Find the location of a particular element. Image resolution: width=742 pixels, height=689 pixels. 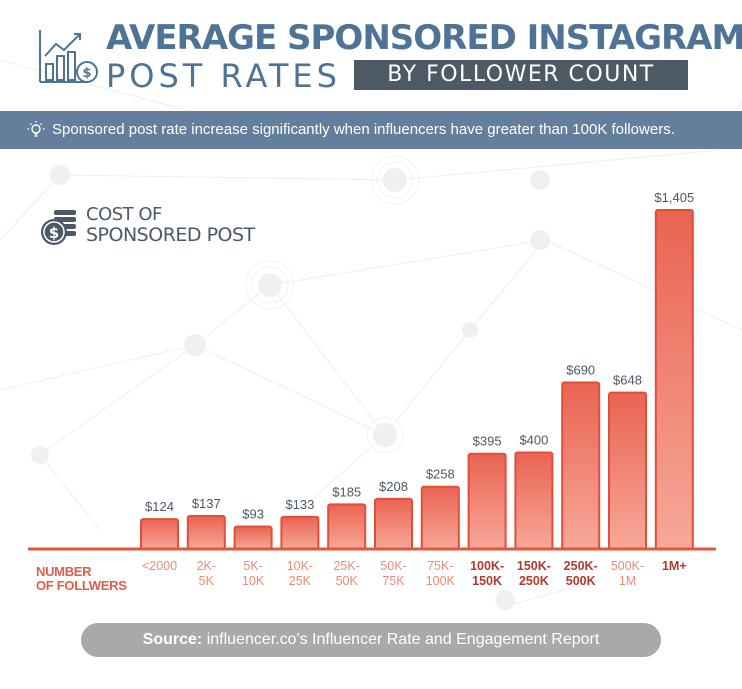

value-label-9: $690 is located at coordinates (580, 370).